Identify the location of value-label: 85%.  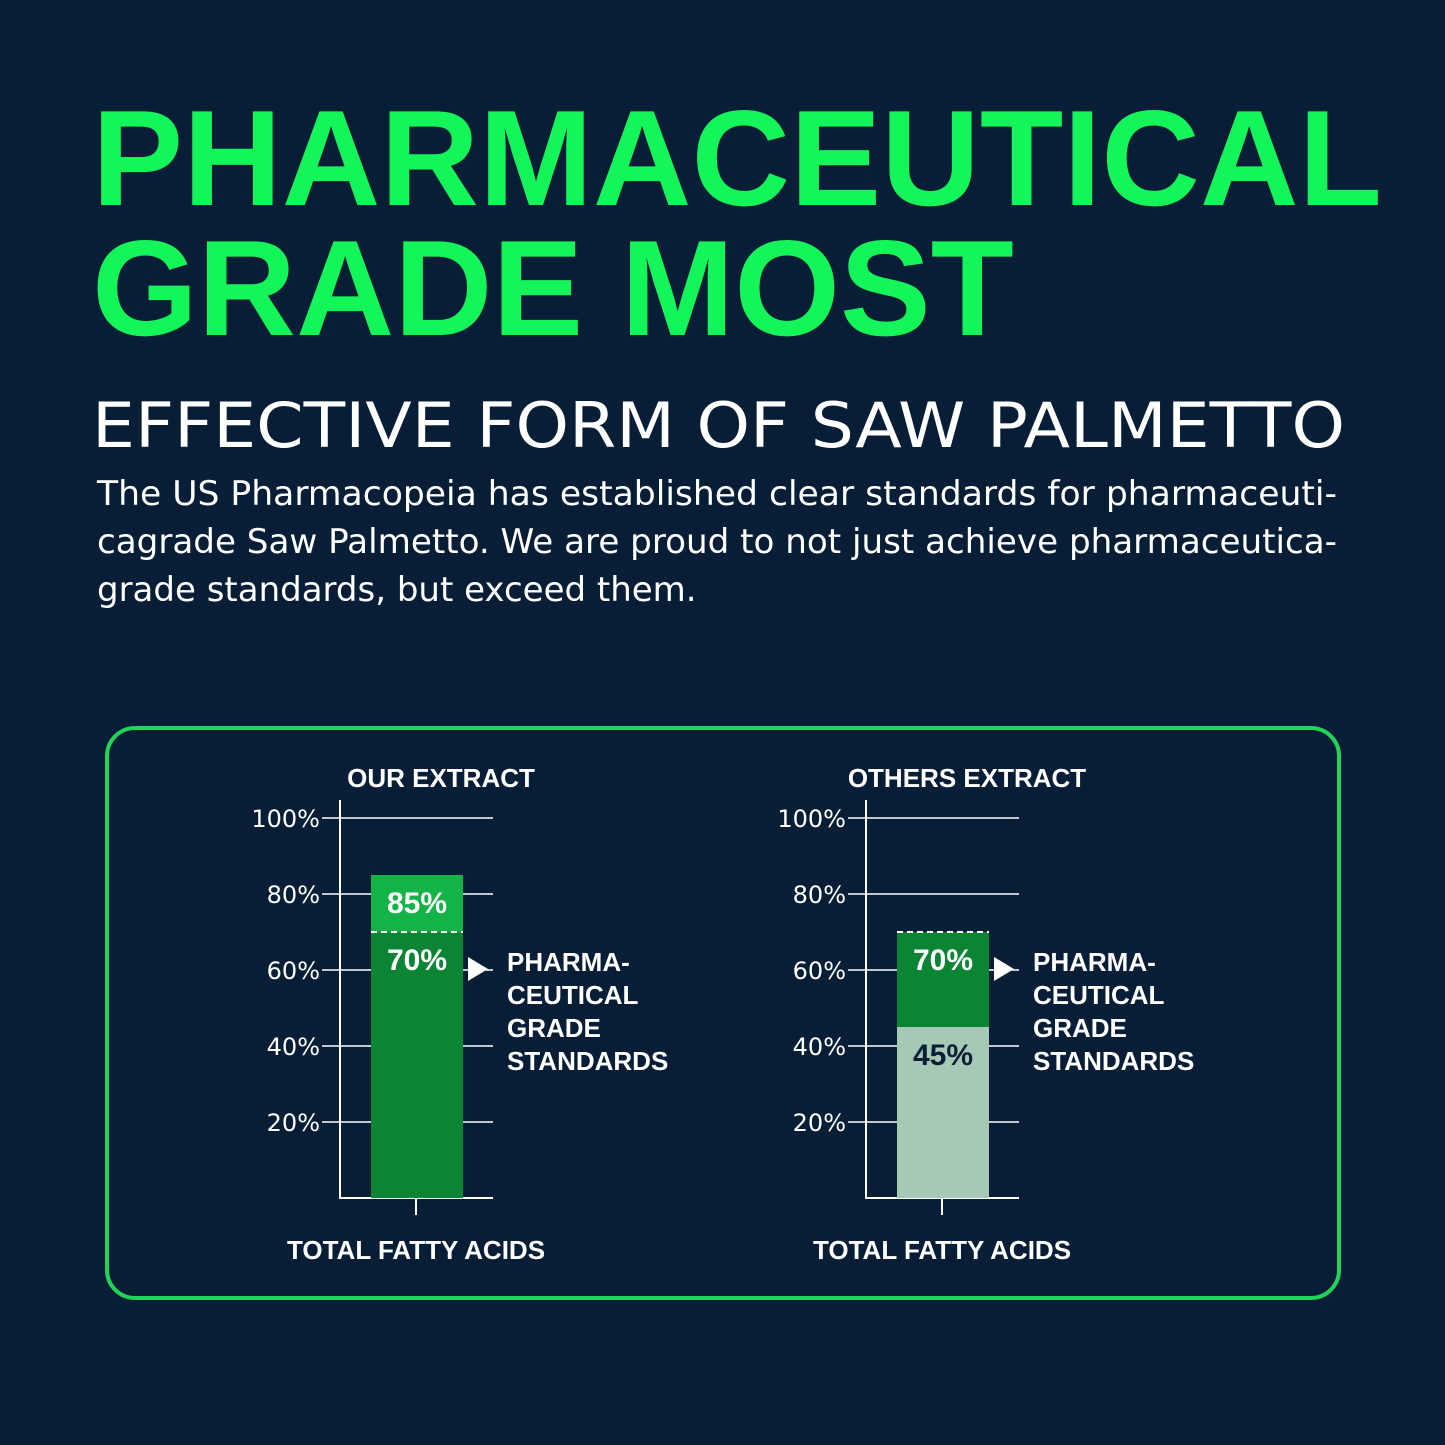
(417, 903).